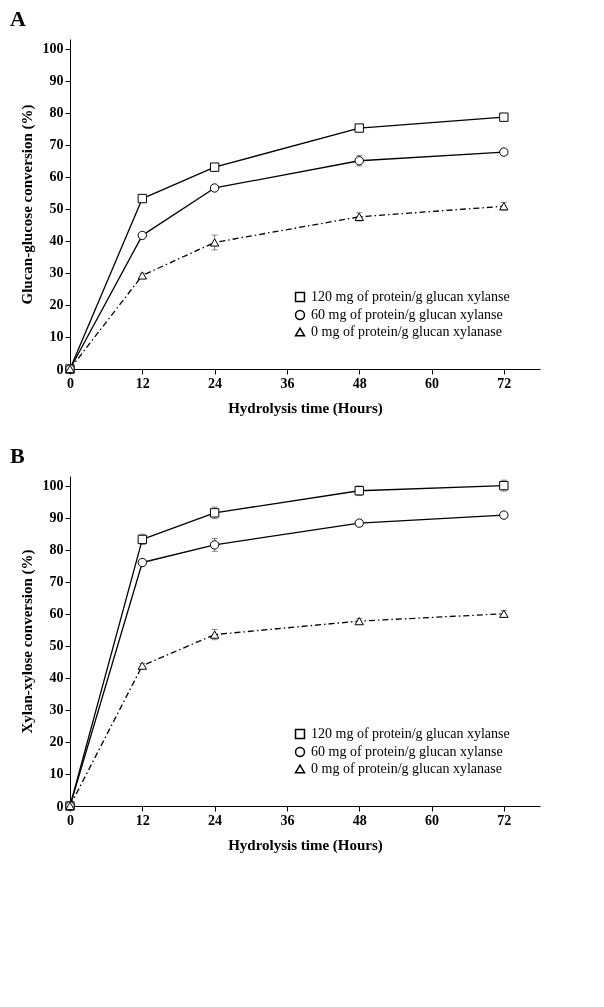 The width and height of the screenshot is (604, 1007). Describe the element at coordinates (27, 204) in the screenshot. I see `y-axis-title: Glucan-glucose conversion (%)` at that location.